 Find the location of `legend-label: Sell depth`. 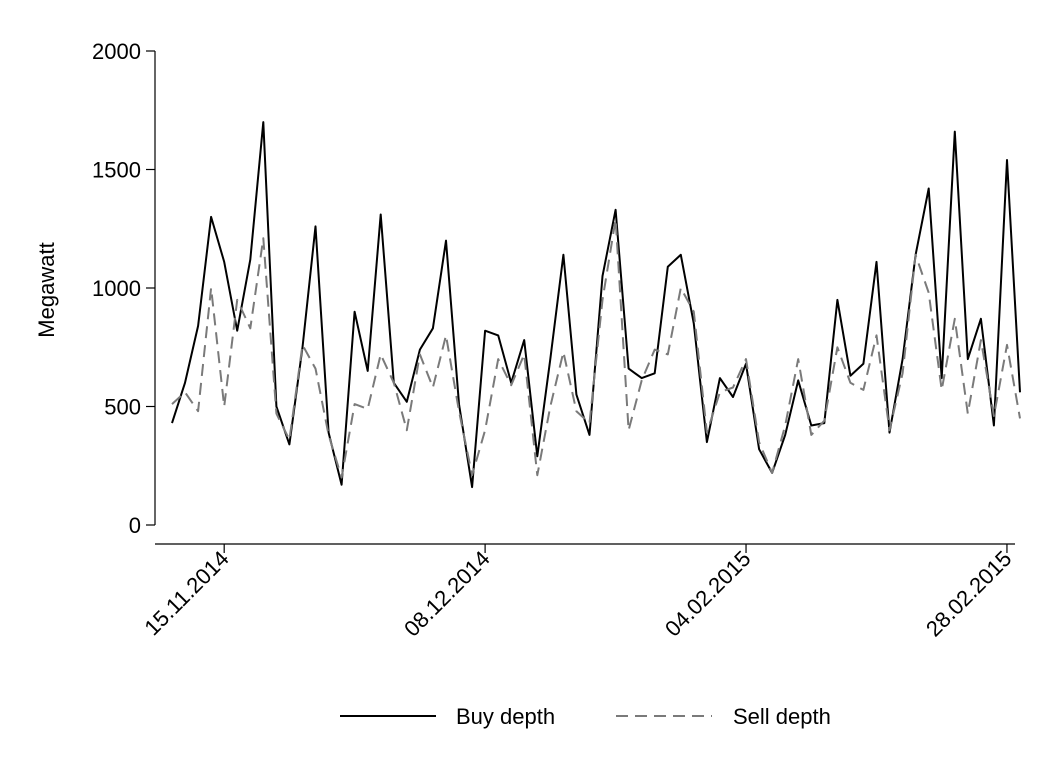

legend-label: Sell depth is located at coordinates (782, 716).